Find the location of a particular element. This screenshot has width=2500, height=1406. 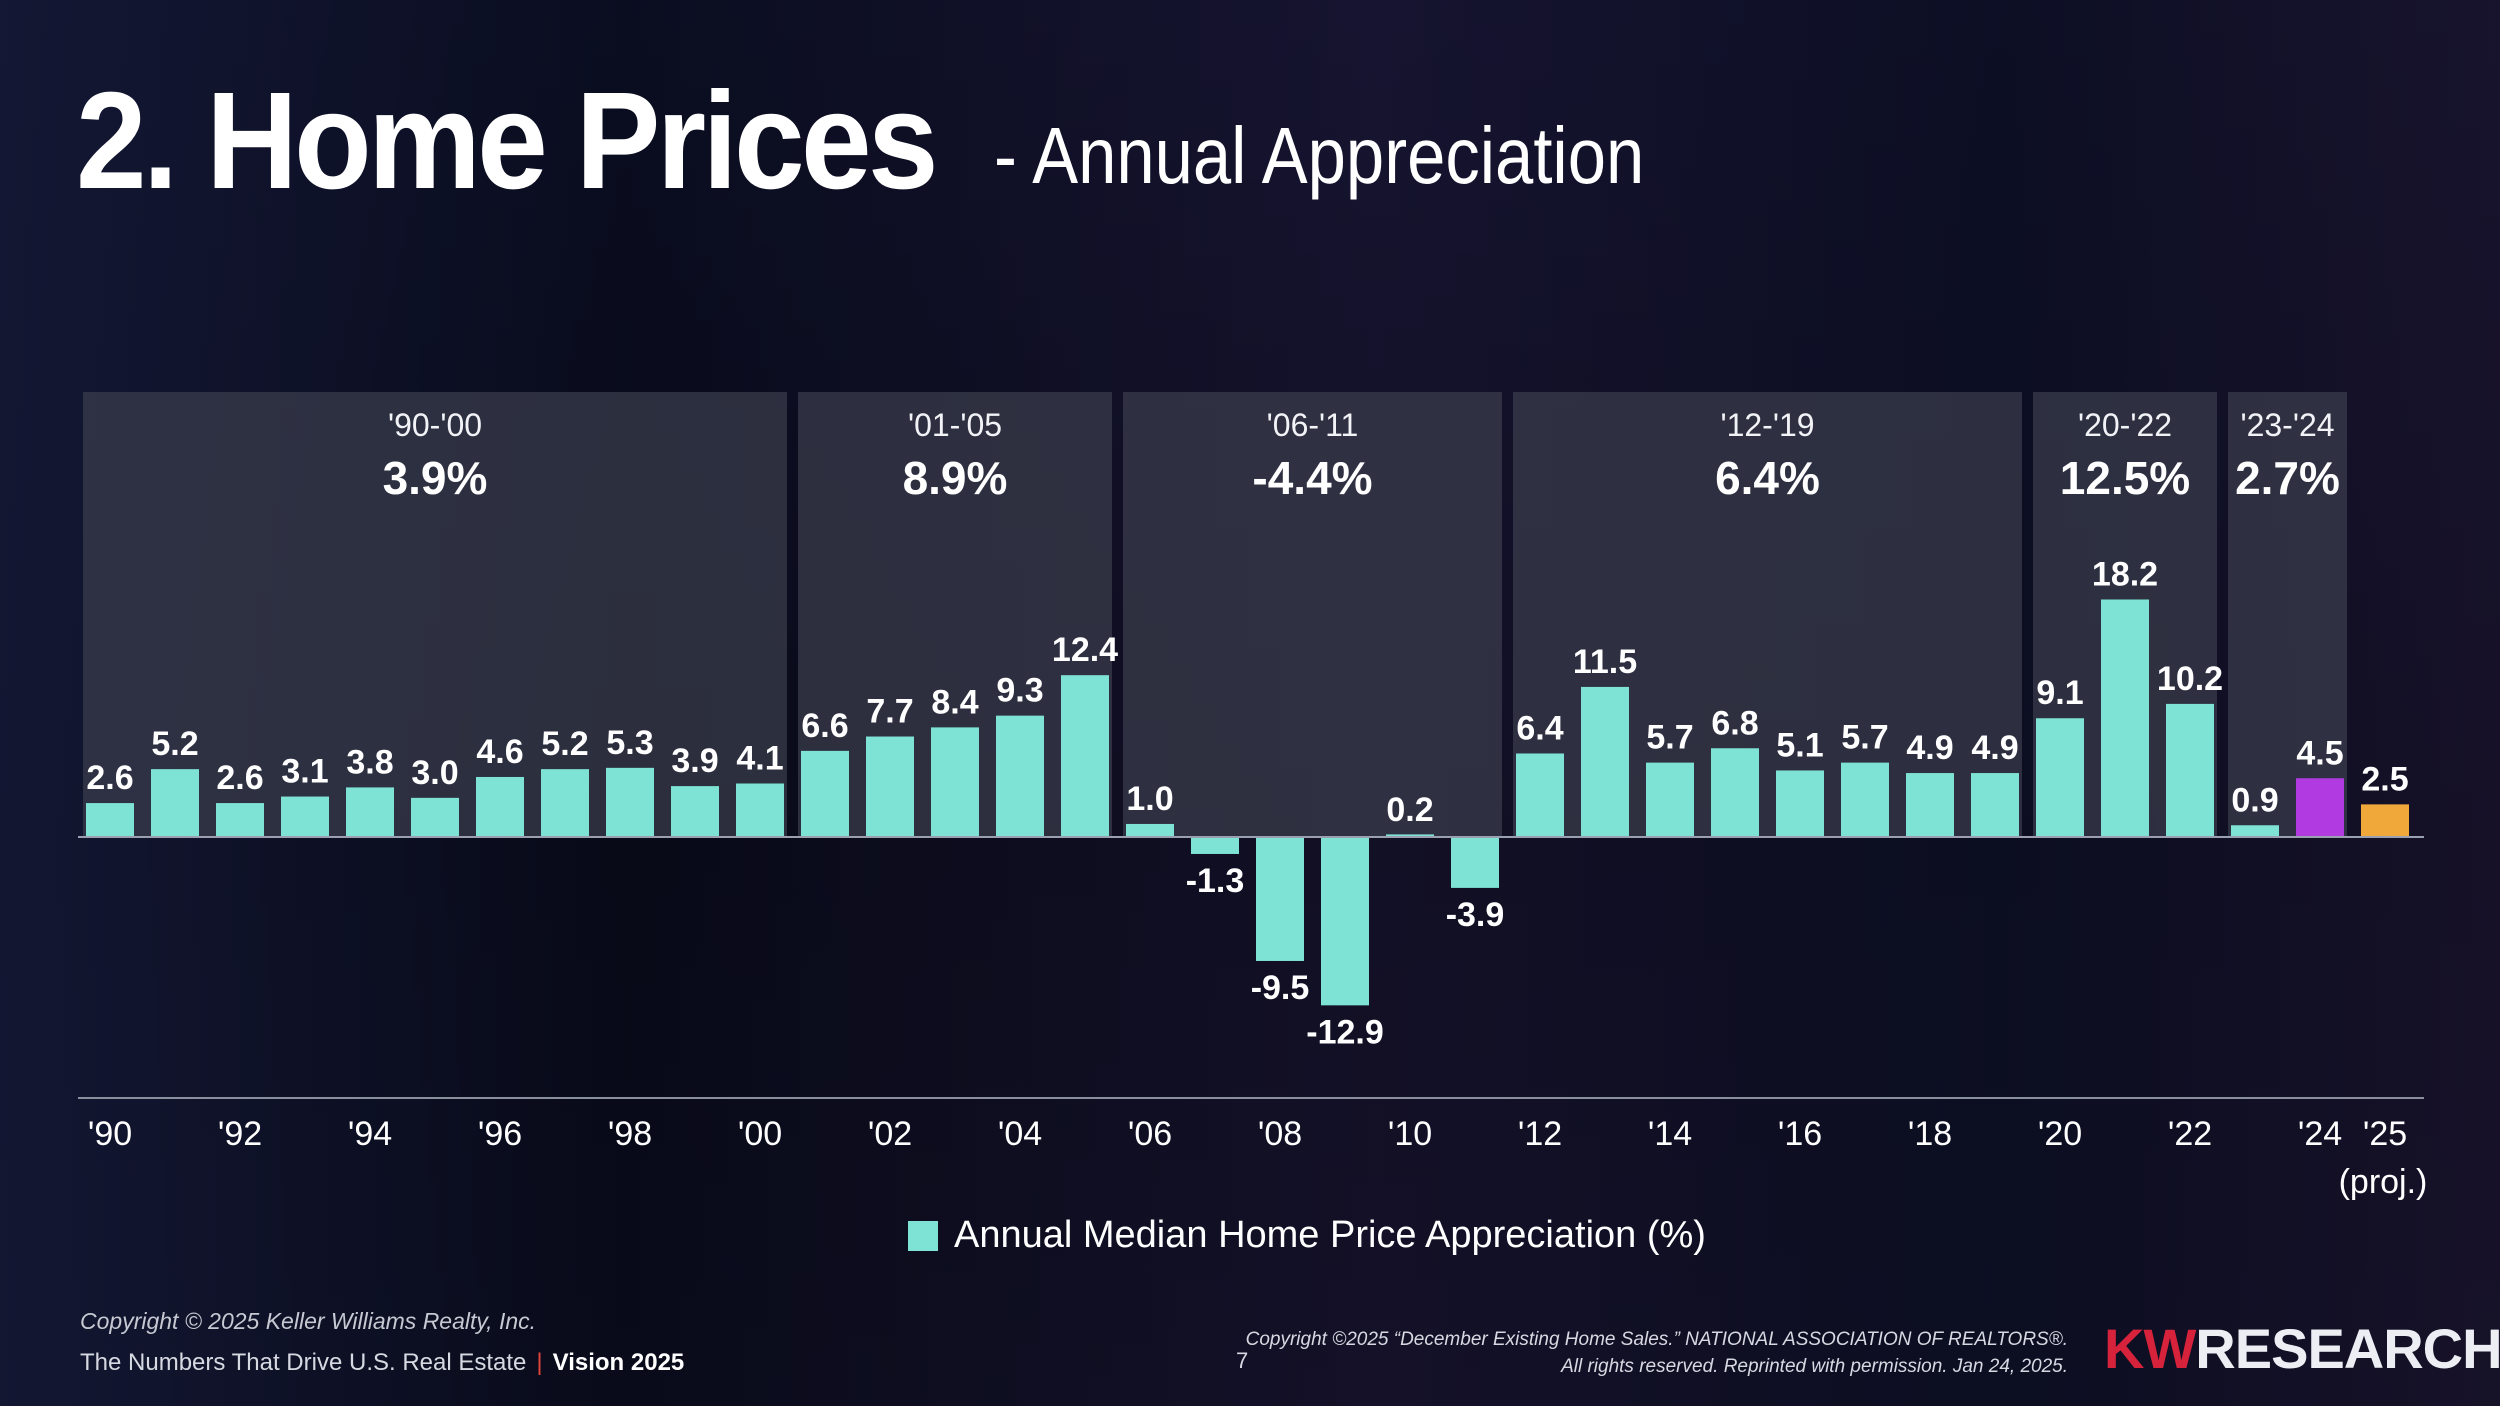

period-average-5: 2.7% is located at coordinates (2287, 478).